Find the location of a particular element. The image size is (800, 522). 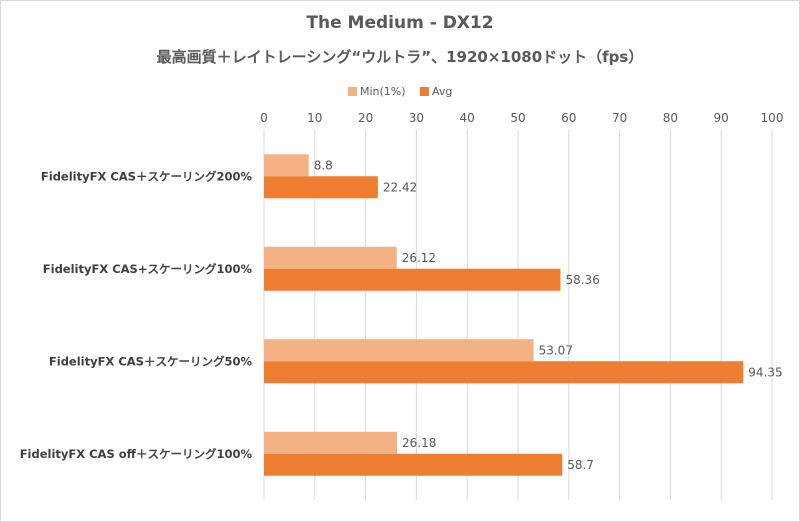

data-label-min: 53.07 is located at coordinates (556, 350).